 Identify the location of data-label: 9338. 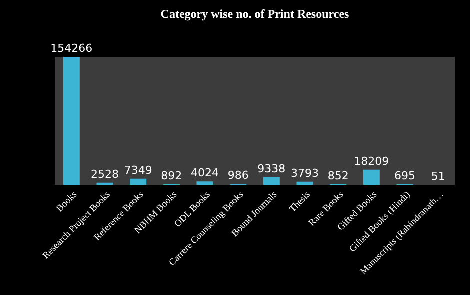
(272, 169).